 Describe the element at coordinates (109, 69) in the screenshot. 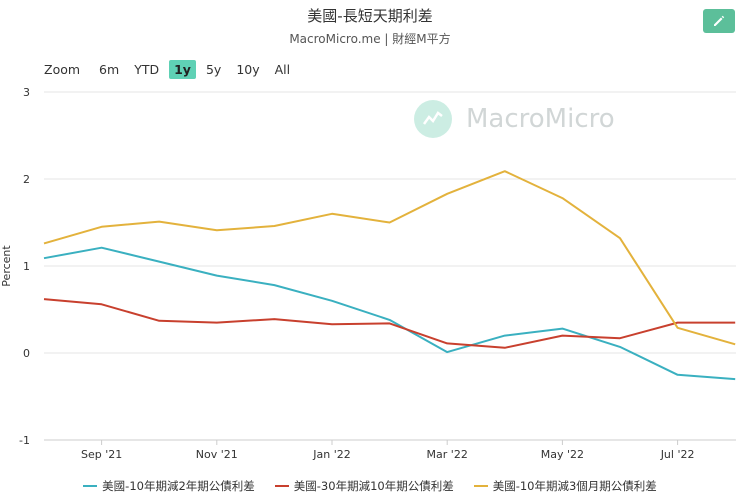

I see `zoom-6m-button: 6m` at that location.